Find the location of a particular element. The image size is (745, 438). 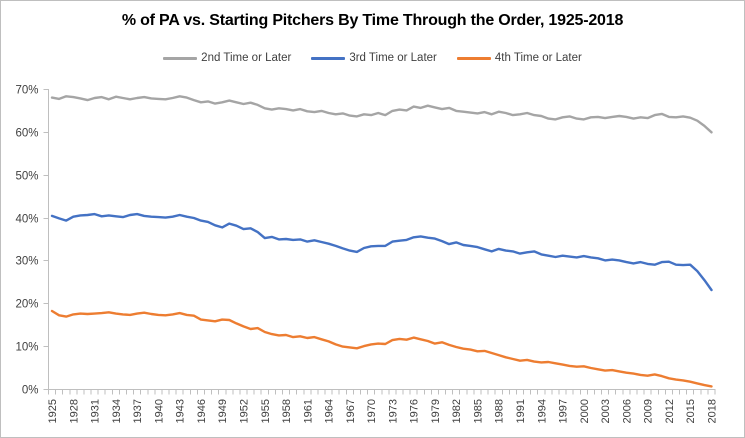

x-axis-label: 1931 is located at coordinates (96, 411).